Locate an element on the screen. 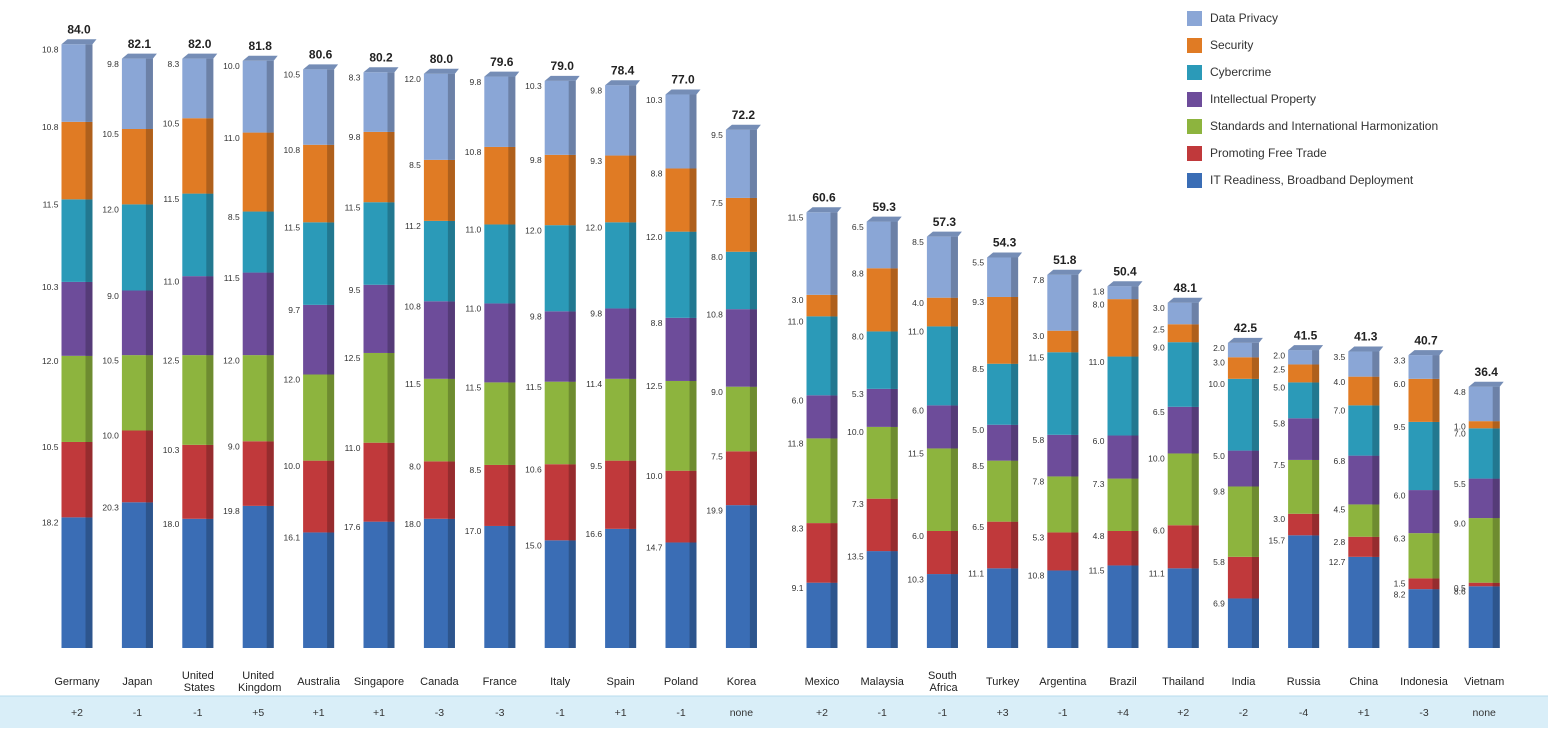 The height and width of the screenshot is (751, 1548). value-label: 5.0 is located at coordinates (1279, 388).